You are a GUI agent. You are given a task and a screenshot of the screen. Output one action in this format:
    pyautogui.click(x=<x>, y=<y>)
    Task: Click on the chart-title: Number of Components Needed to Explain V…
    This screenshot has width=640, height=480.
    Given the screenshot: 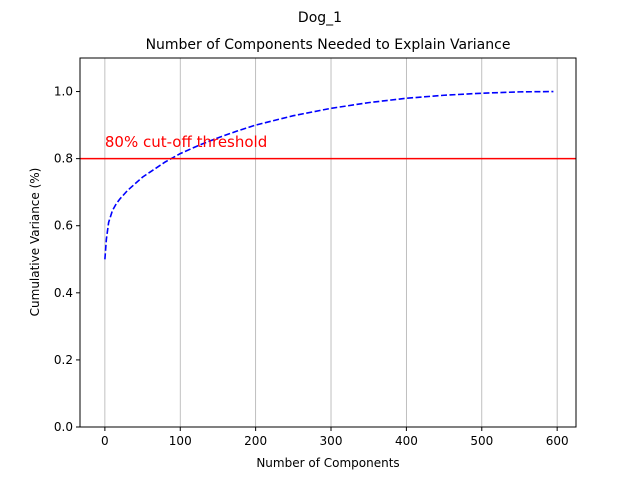 What is the action you would take?
    pyautogui.click(x=328, y=45)
    